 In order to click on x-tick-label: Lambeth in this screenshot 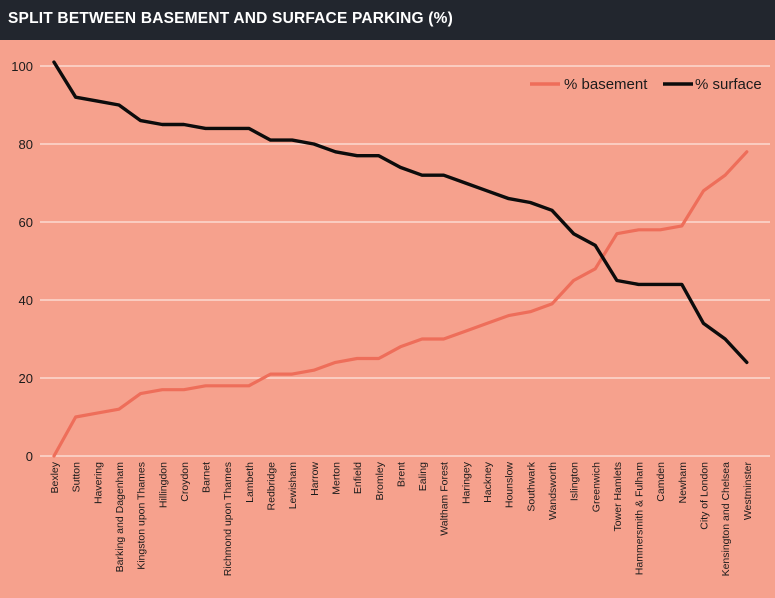, I will do `click(250, 482)`.